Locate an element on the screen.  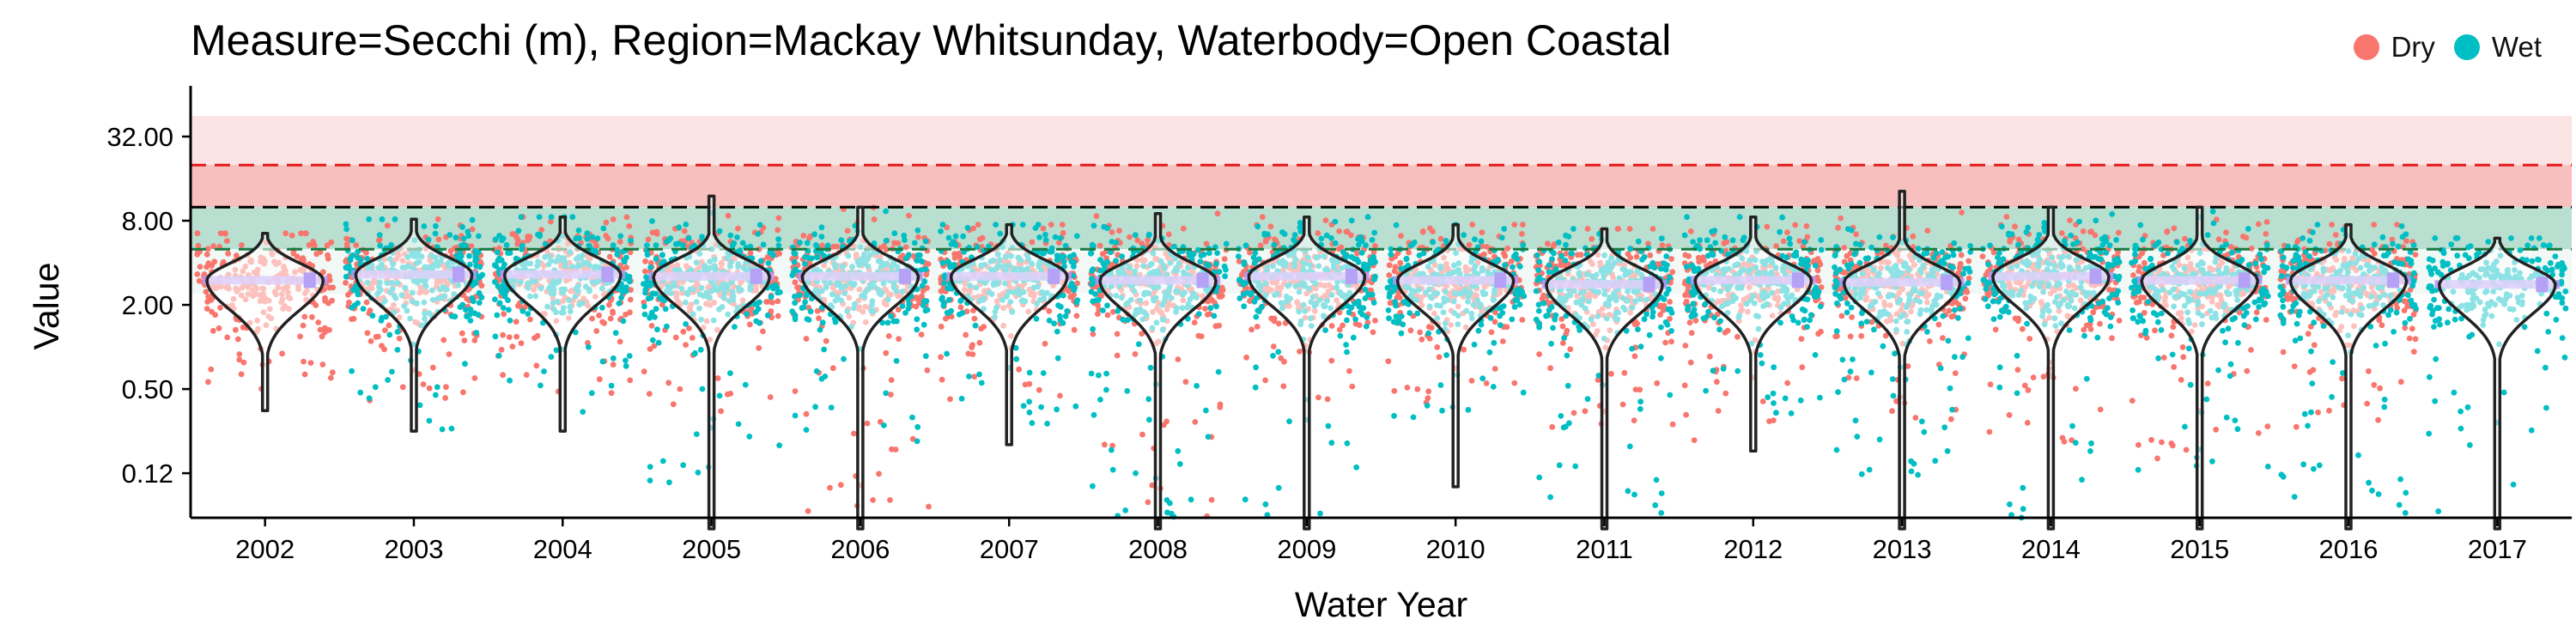
point-dry-2012 is located at coordinates (1738, 336).